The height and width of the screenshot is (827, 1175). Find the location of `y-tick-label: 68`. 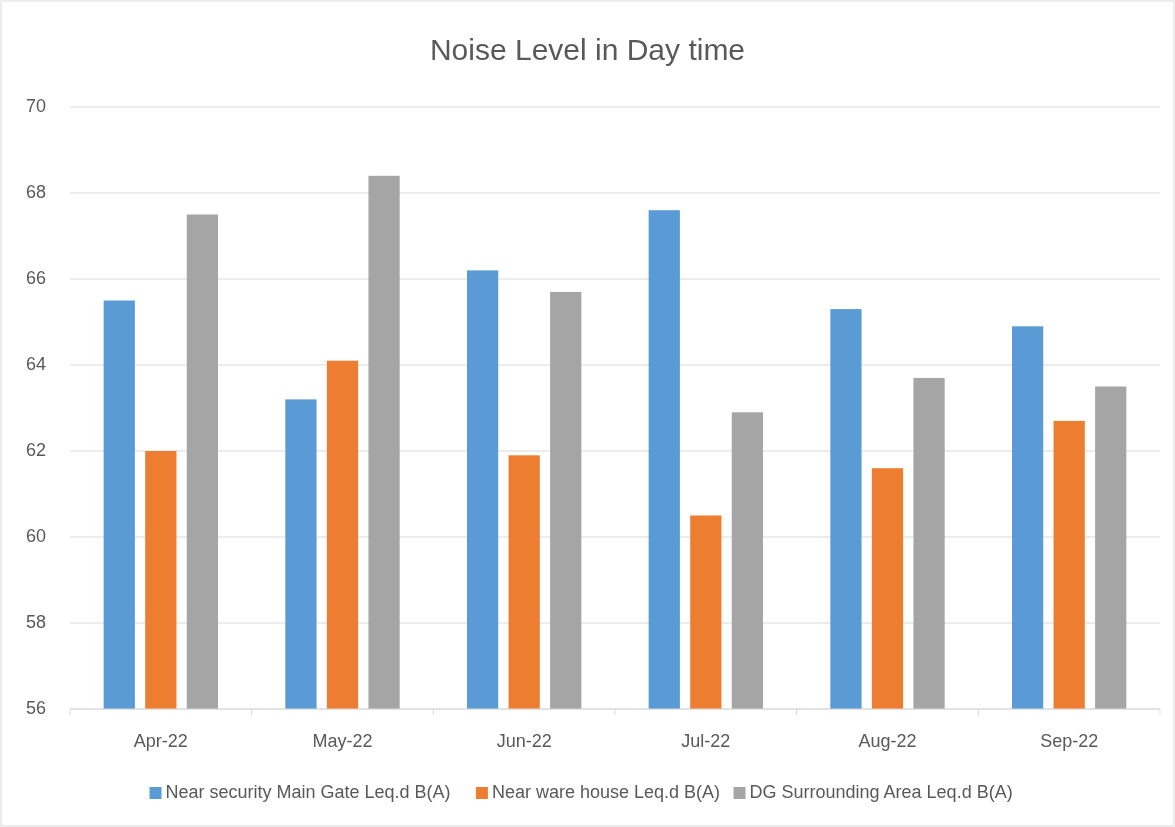

y-tick-label: 68 is located at coordinates (36, 191).